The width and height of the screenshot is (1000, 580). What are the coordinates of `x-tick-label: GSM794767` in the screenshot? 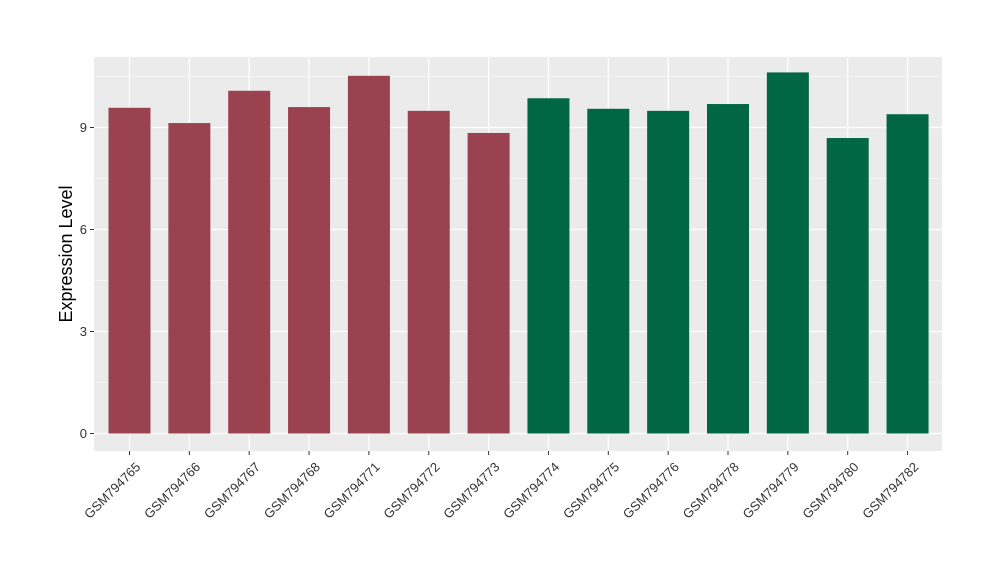 It's located at (232, 490).